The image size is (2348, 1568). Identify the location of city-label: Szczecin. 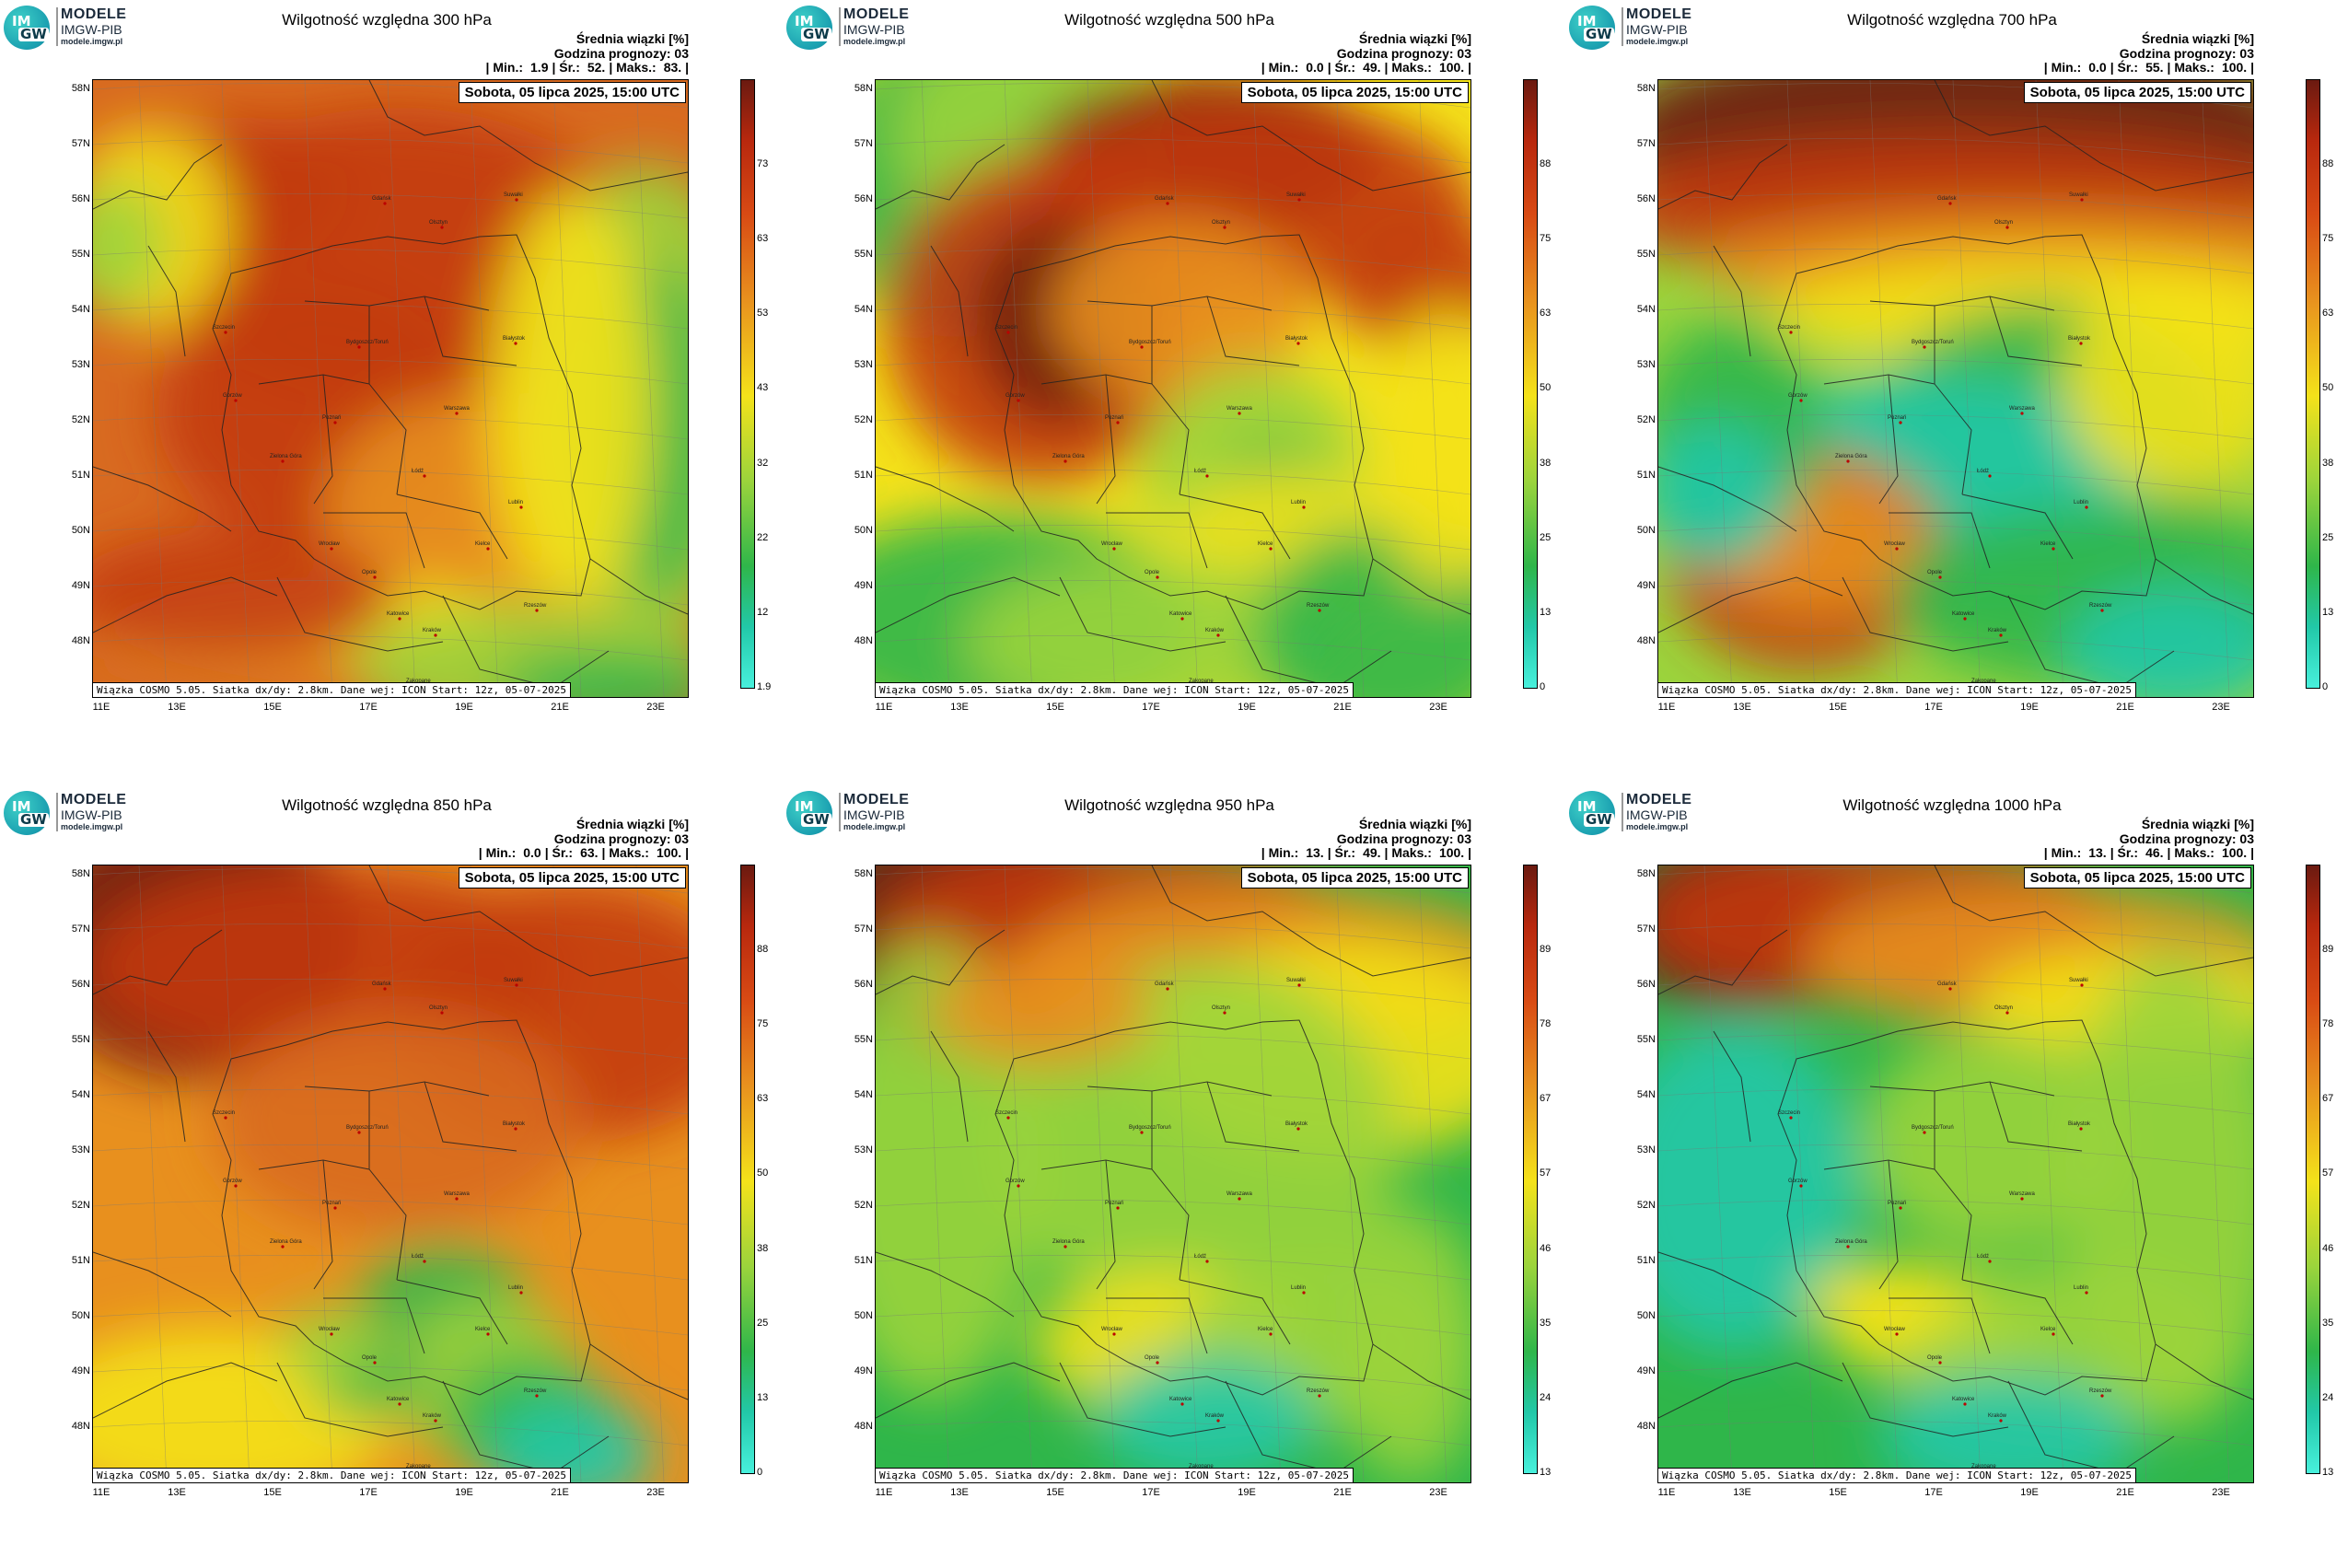
(1006, 1113).